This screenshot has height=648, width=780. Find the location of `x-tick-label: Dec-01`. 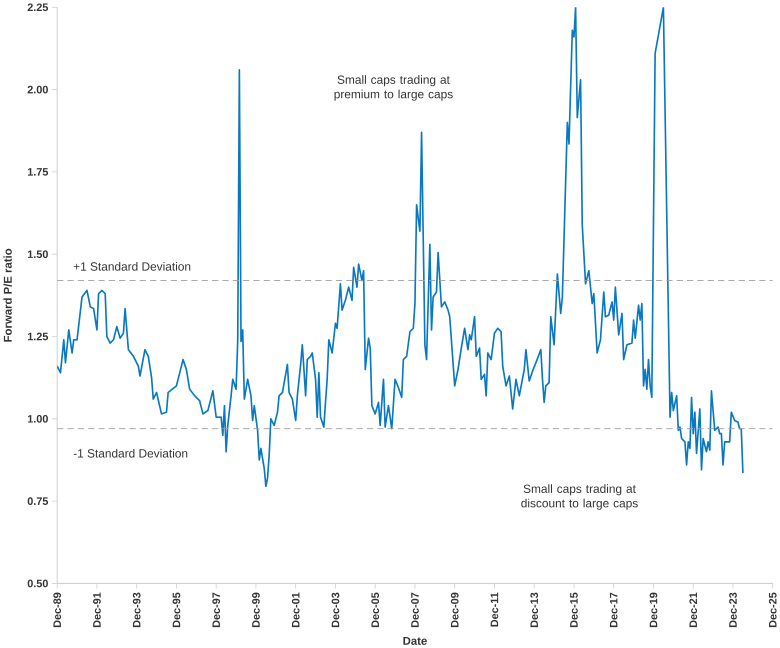

x-tick-label: Dec-01 is located at coordinates (296, 609).